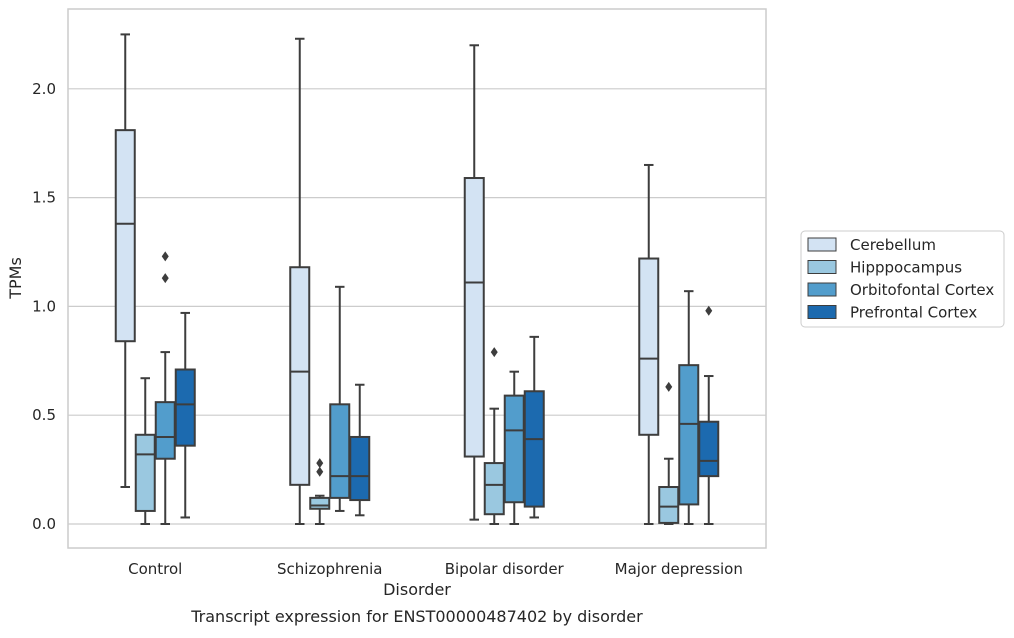 The width and height of the screenshot is (1014, 638). I want to click on y-tick-label: 2.0, so click(44, 89).